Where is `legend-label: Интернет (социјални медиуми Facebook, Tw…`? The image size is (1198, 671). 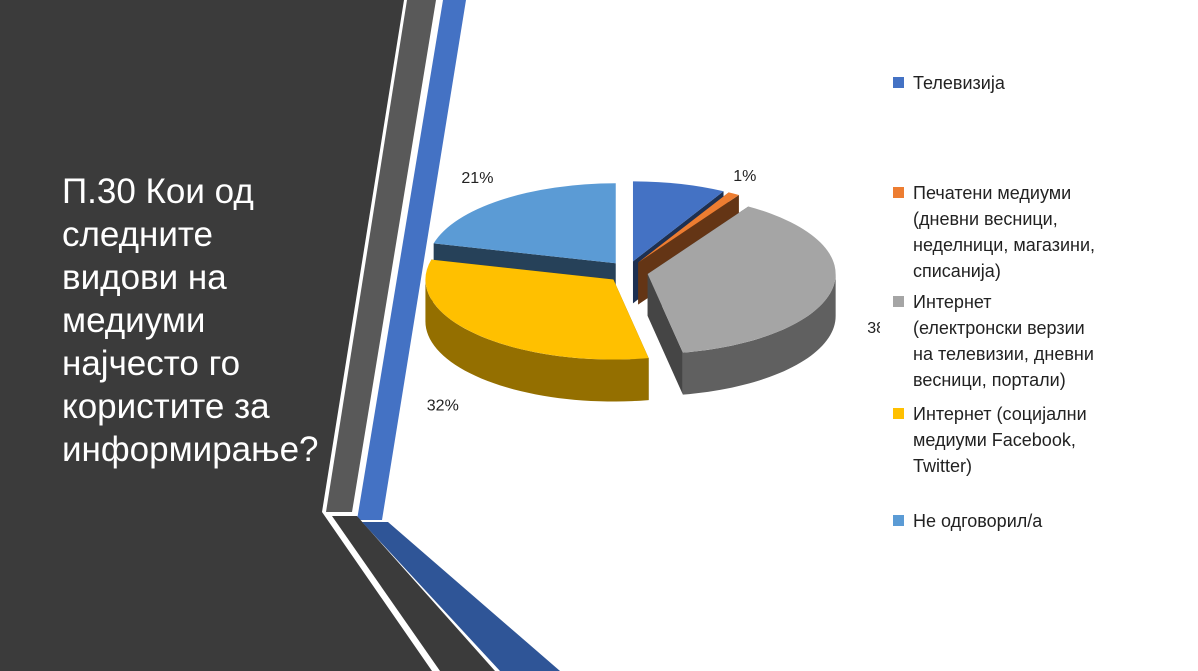 legend-label: Интернет (социјални медиуми Facebook, Tw… is located at coordinates (1000, 440).